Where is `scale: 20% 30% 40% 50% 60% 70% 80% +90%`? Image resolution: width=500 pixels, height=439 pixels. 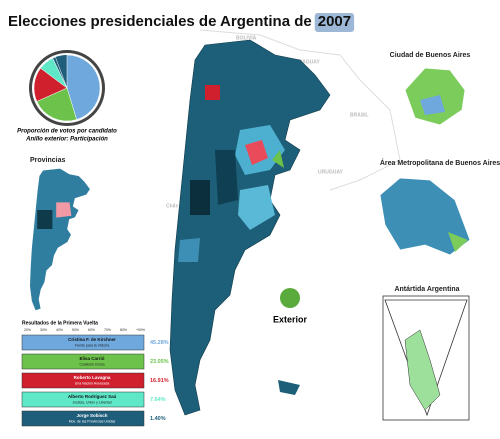 scale: 20% 30% 40% 50% 60% 70% 80% +90% is located at coordinates (84, 330).